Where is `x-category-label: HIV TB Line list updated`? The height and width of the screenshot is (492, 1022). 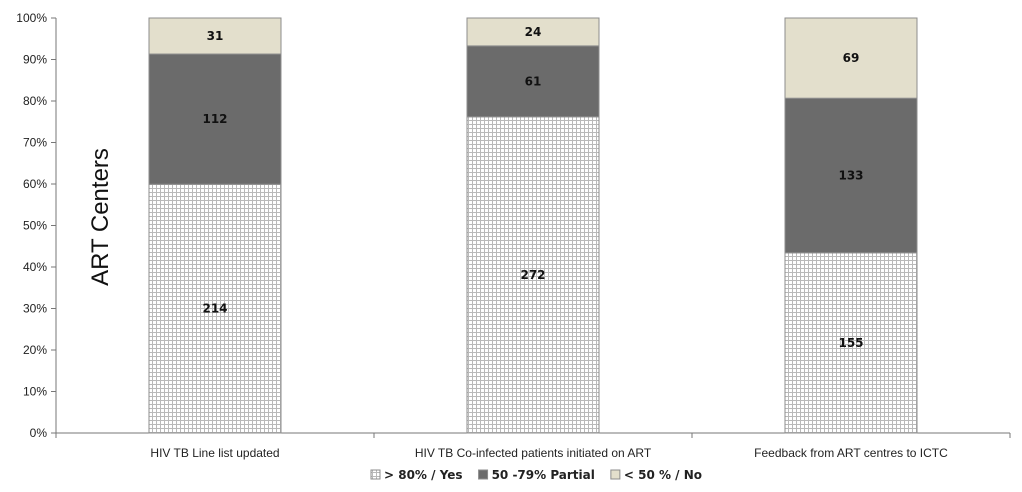
x-category-label: HIV TB Line list updated is located at coordinates (214, 453).